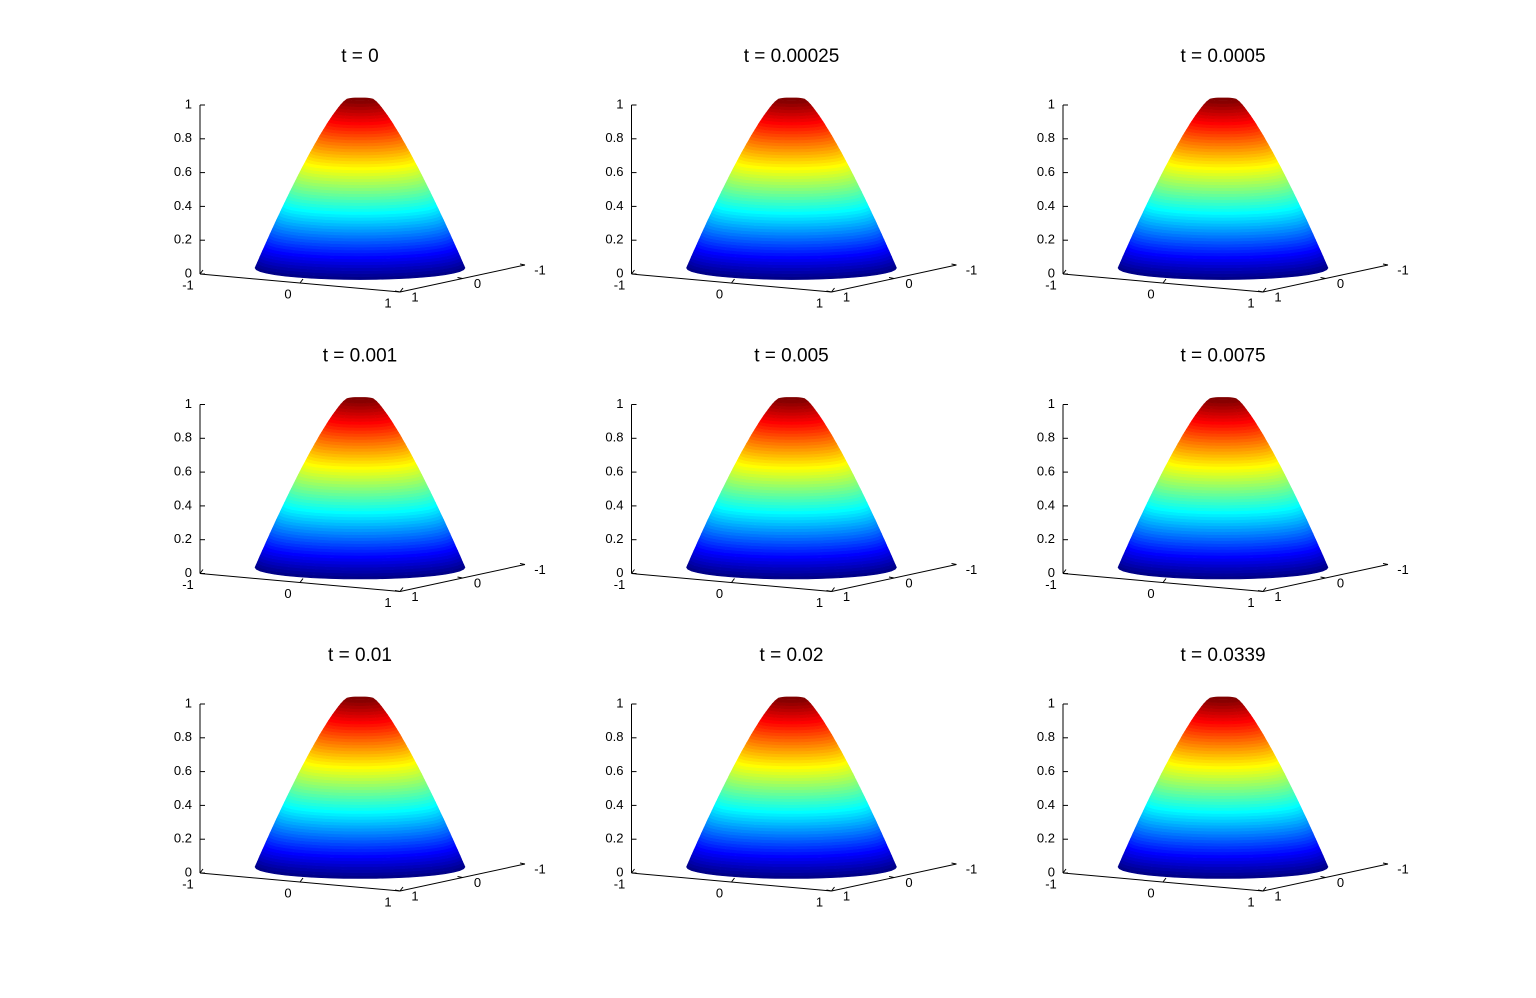 Image resolution: width=1536 pixels, height=998 pixels. I want to click on z-tick-label: 1, so click(188, 403).